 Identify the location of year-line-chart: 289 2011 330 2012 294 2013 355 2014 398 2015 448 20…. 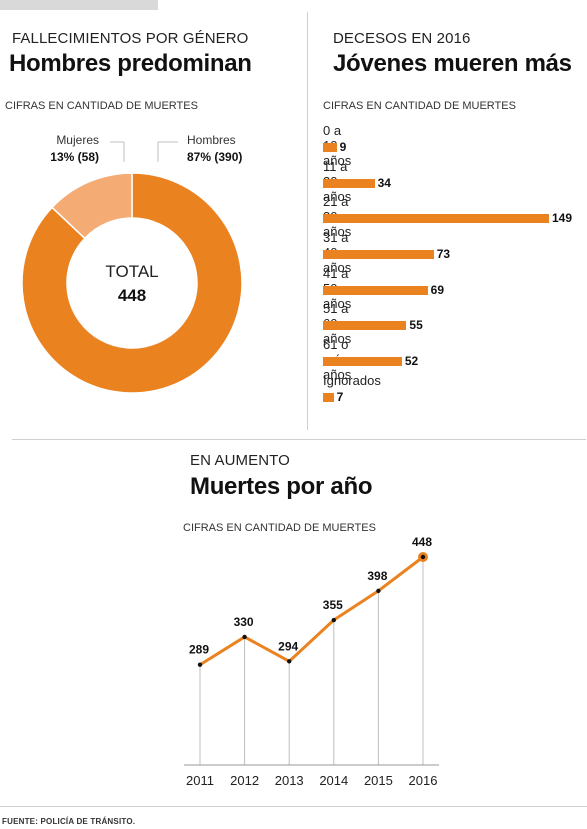
(311, 661).